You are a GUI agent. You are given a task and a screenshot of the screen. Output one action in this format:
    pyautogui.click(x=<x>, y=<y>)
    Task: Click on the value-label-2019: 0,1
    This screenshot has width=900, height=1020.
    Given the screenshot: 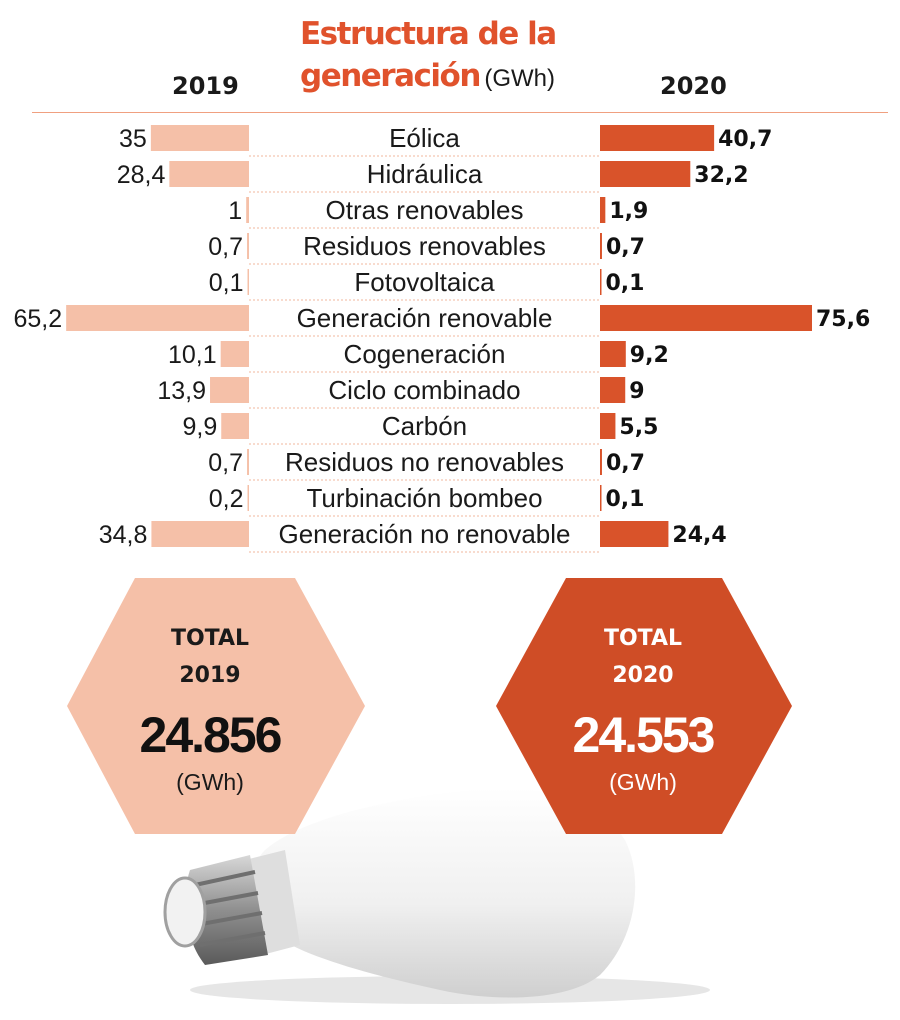 What is the action you would take?
    pyautogui.click(x=226, y=283)
    